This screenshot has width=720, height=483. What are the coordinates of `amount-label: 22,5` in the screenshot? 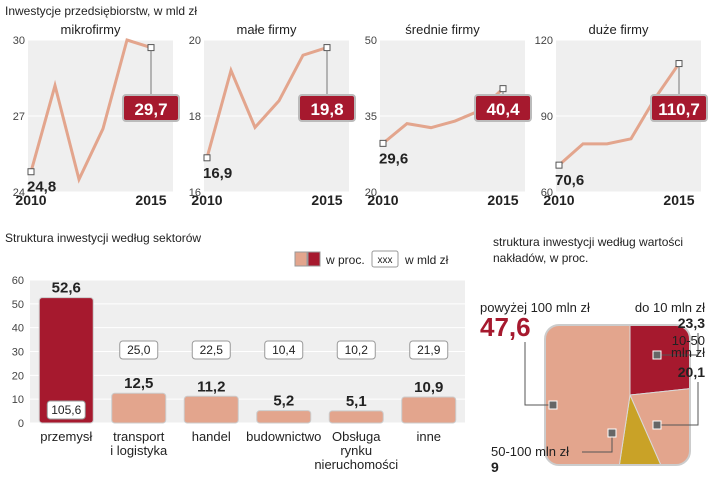 It's located at (212, 350).